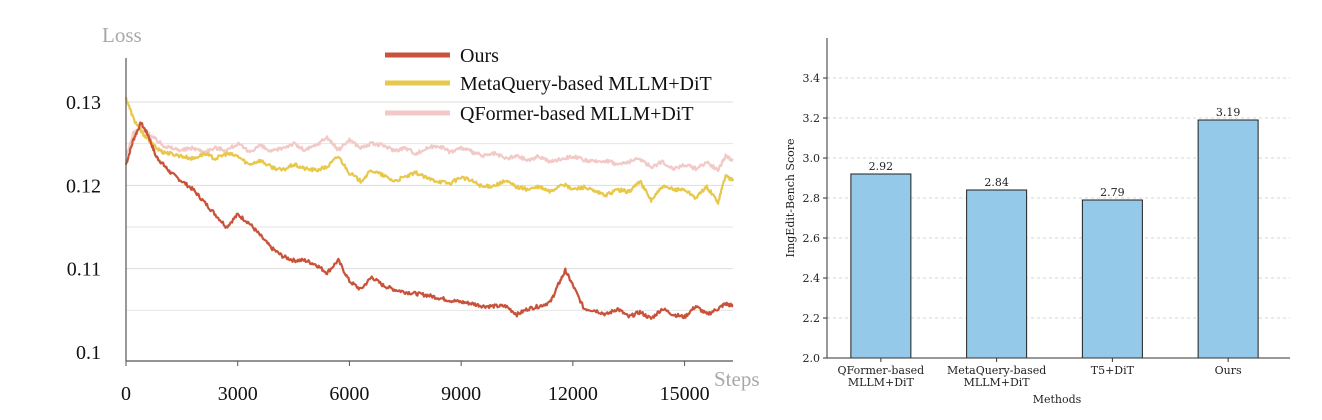 The height and width of the screenshot is (420, 1322). I want to click on loss-x-tick-label: 12000, so click(573, 394).